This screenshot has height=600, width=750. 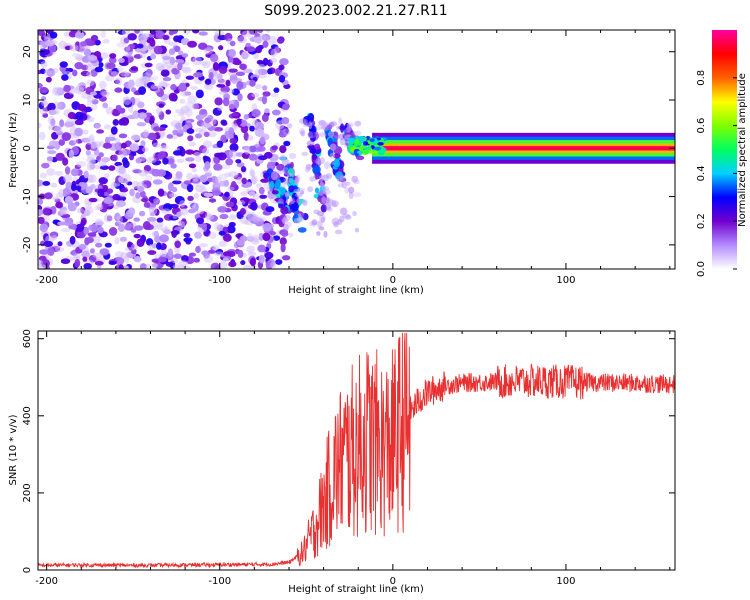 I want to click on x-tick-label: -200, so click(x=46, y=581).